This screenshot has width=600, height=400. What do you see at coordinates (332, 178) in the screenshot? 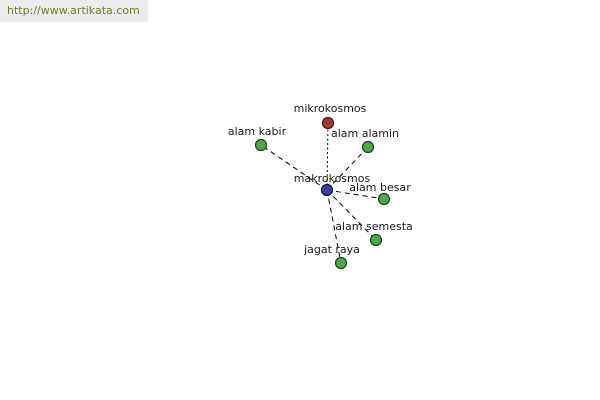
I see `node-label-makrokosmos: makrokosmos` at bounding box center [332, 178].